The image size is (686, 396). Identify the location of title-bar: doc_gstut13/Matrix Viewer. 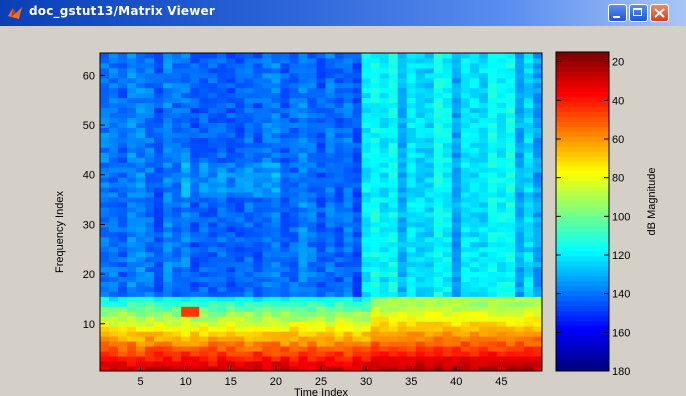
(343, 13).